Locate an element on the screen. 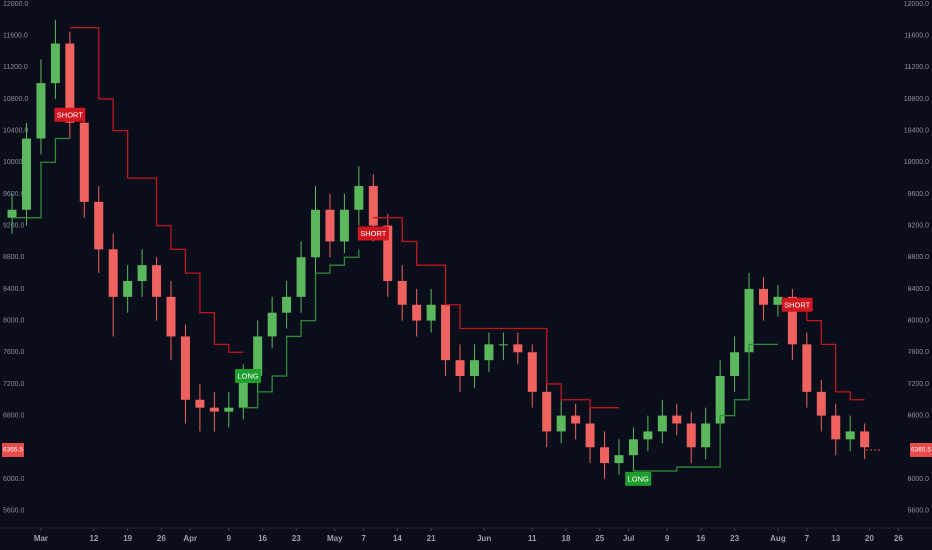  y-tick-label: 5600.0 is located at coordinates (919, 510).